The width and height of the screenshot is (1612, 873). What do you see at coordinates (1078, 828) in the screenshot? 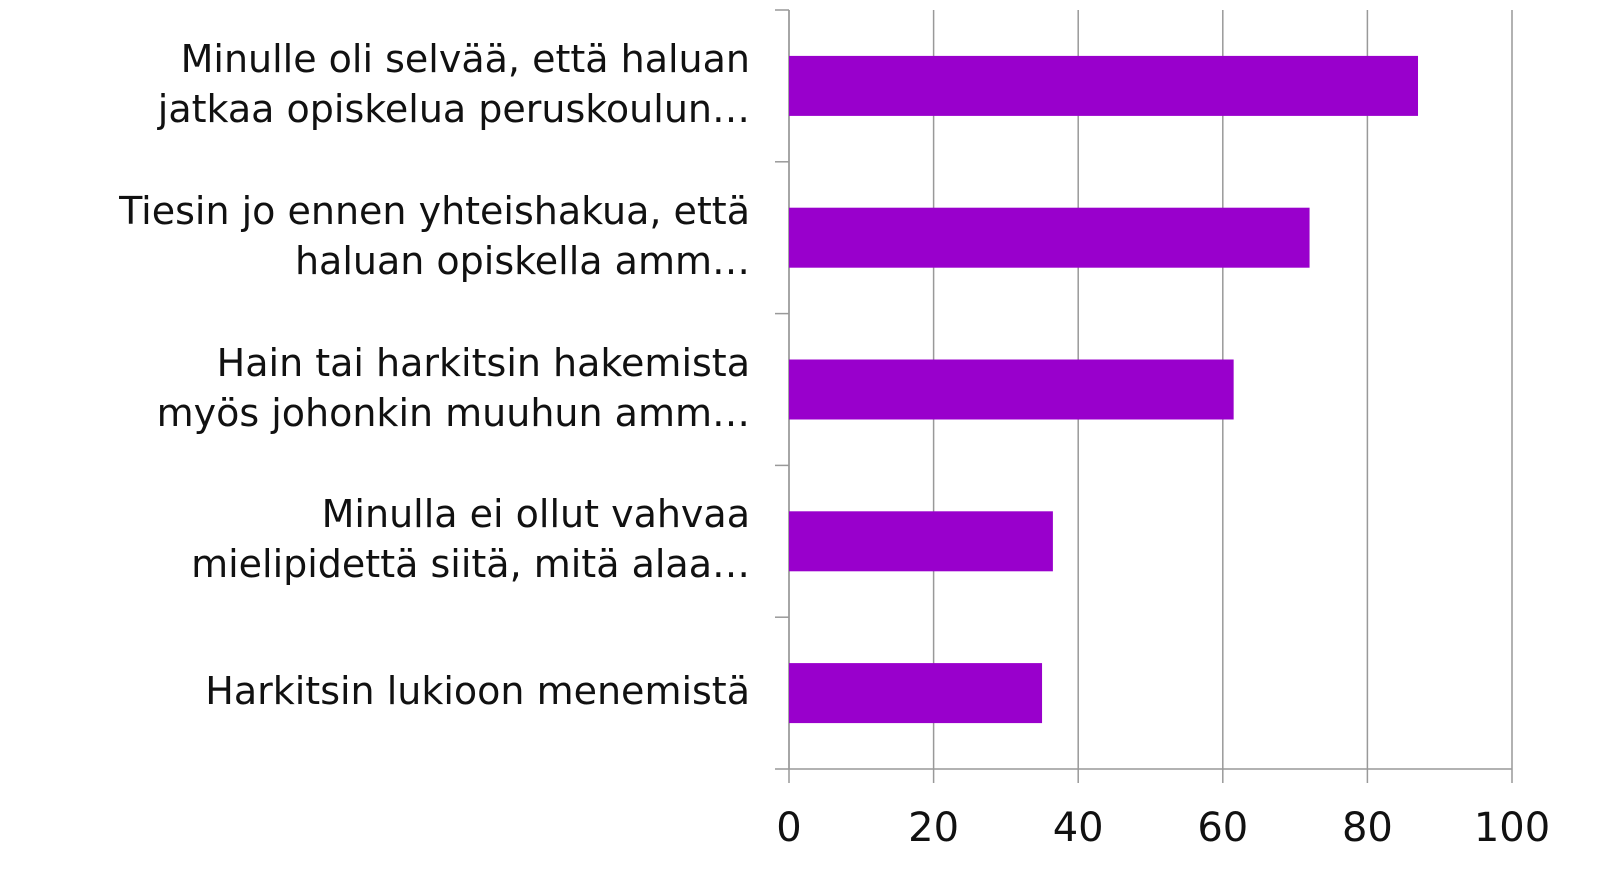
I see `x-tick-label: 40` at bounding box center [1078, 828].